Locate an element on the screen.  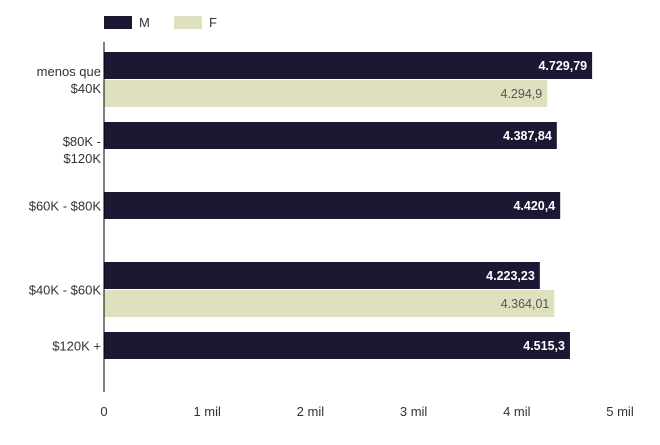
legend-swatch-f is located at coordinates (188, 22).